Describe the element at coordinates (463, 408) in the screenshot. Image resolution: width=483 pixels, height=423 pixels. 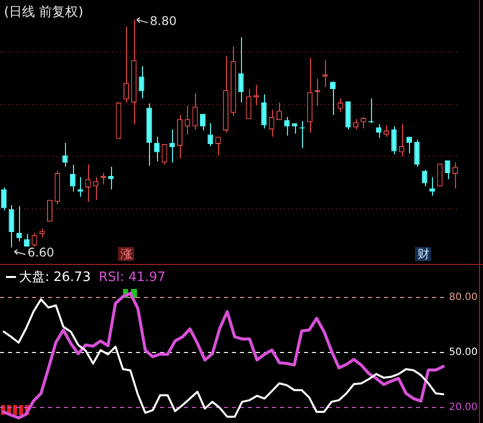
I see `ref-line-label: 20.00` at that location.